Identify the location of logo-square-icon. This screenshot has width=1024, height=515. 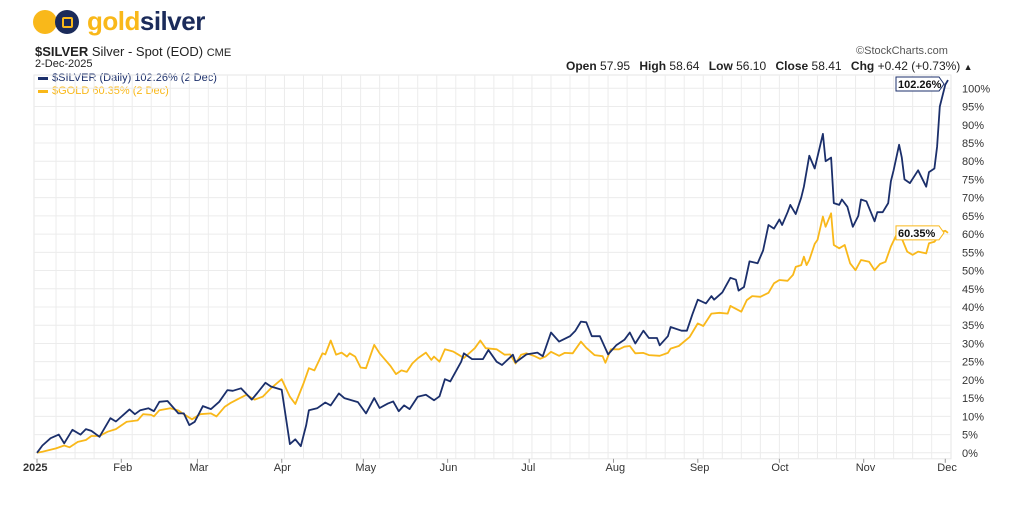
(67, 22).